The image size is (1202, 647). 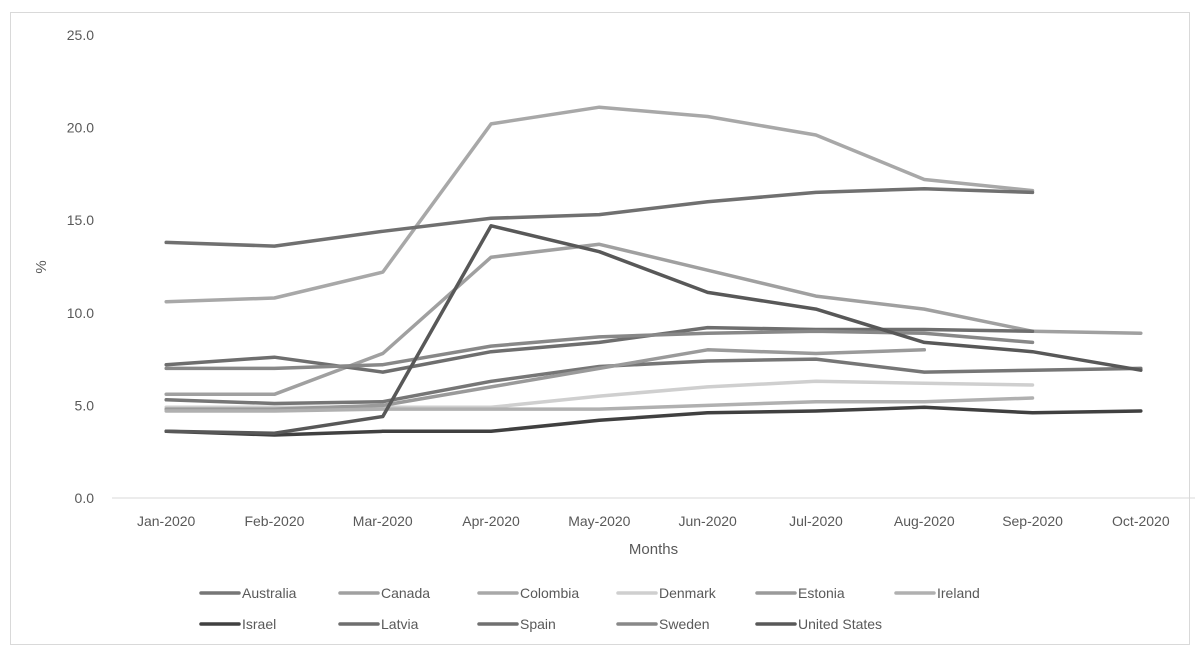 What do you see at coordinates (684, 624) in the screenshot?
I see `legend-label: Sweden` at bounding box center [684, 624].